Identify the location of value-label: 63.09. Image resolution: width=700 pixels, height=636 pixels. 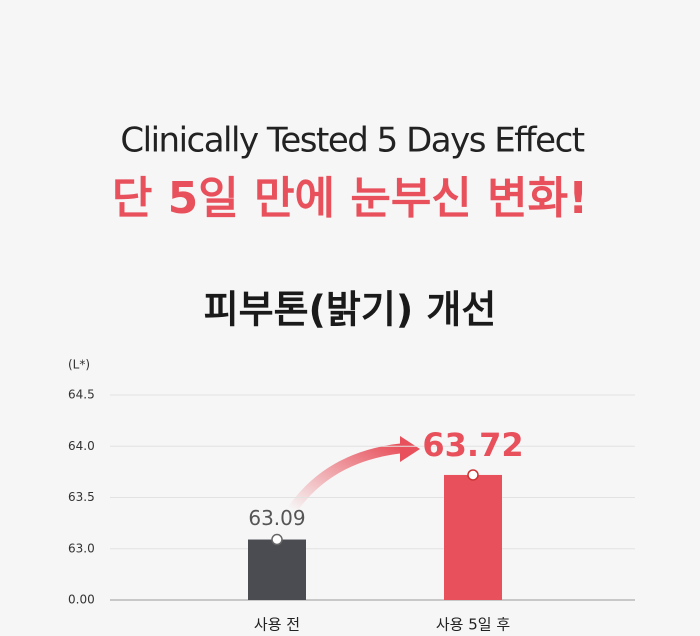
(276, 518).